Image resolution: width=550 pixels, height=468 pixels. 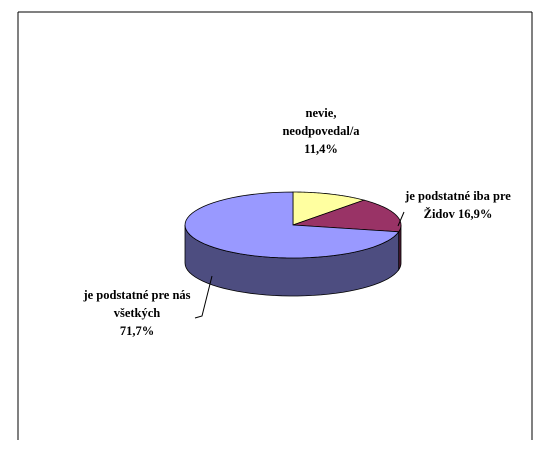 I want to click on category-label: je podstatné iba pre Židov, so click(x=458, y=205).